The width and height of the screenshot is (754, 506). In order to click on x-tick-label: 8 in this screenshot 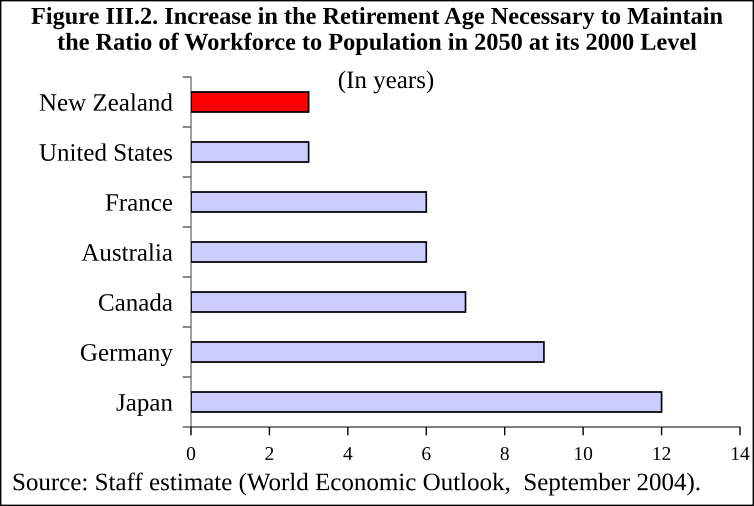, I will do `click(504, 453)`.